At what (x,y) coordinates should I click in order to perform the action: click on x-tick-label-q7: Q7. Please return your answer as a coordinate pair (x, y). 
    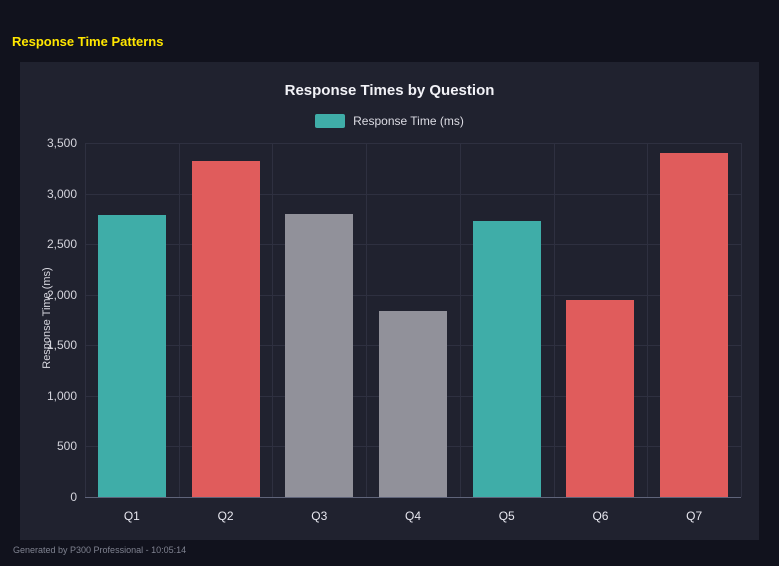
    Looking at the image, I should click on (694, 516).